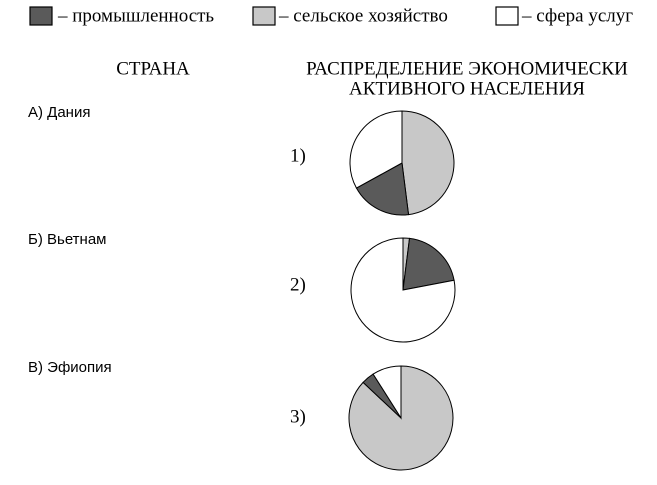 The width and height of the screenshot is (657, 485). Describe the element at coordinates (363, 15) in the screenshot. I see `legend-label: – сельское хозяйство` at that location.